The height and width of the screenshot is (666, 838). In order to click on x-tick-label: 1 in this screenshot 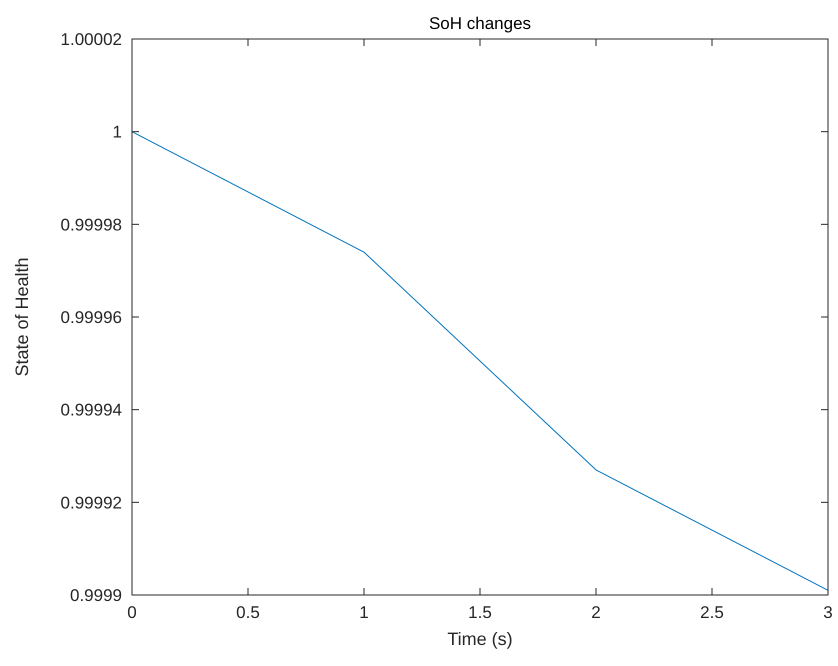, I will do `click(364, 612)`.